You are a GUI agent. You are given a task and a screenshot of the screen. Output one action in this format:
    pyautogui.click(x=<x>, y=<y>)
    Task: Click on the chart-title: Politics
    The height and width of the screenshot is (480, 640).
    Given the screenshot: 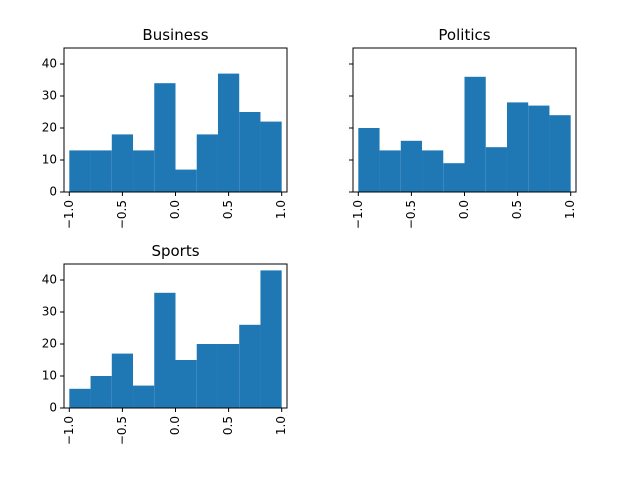 What is the action you would take?
    pyautogui.click(x=464, y=35)
    